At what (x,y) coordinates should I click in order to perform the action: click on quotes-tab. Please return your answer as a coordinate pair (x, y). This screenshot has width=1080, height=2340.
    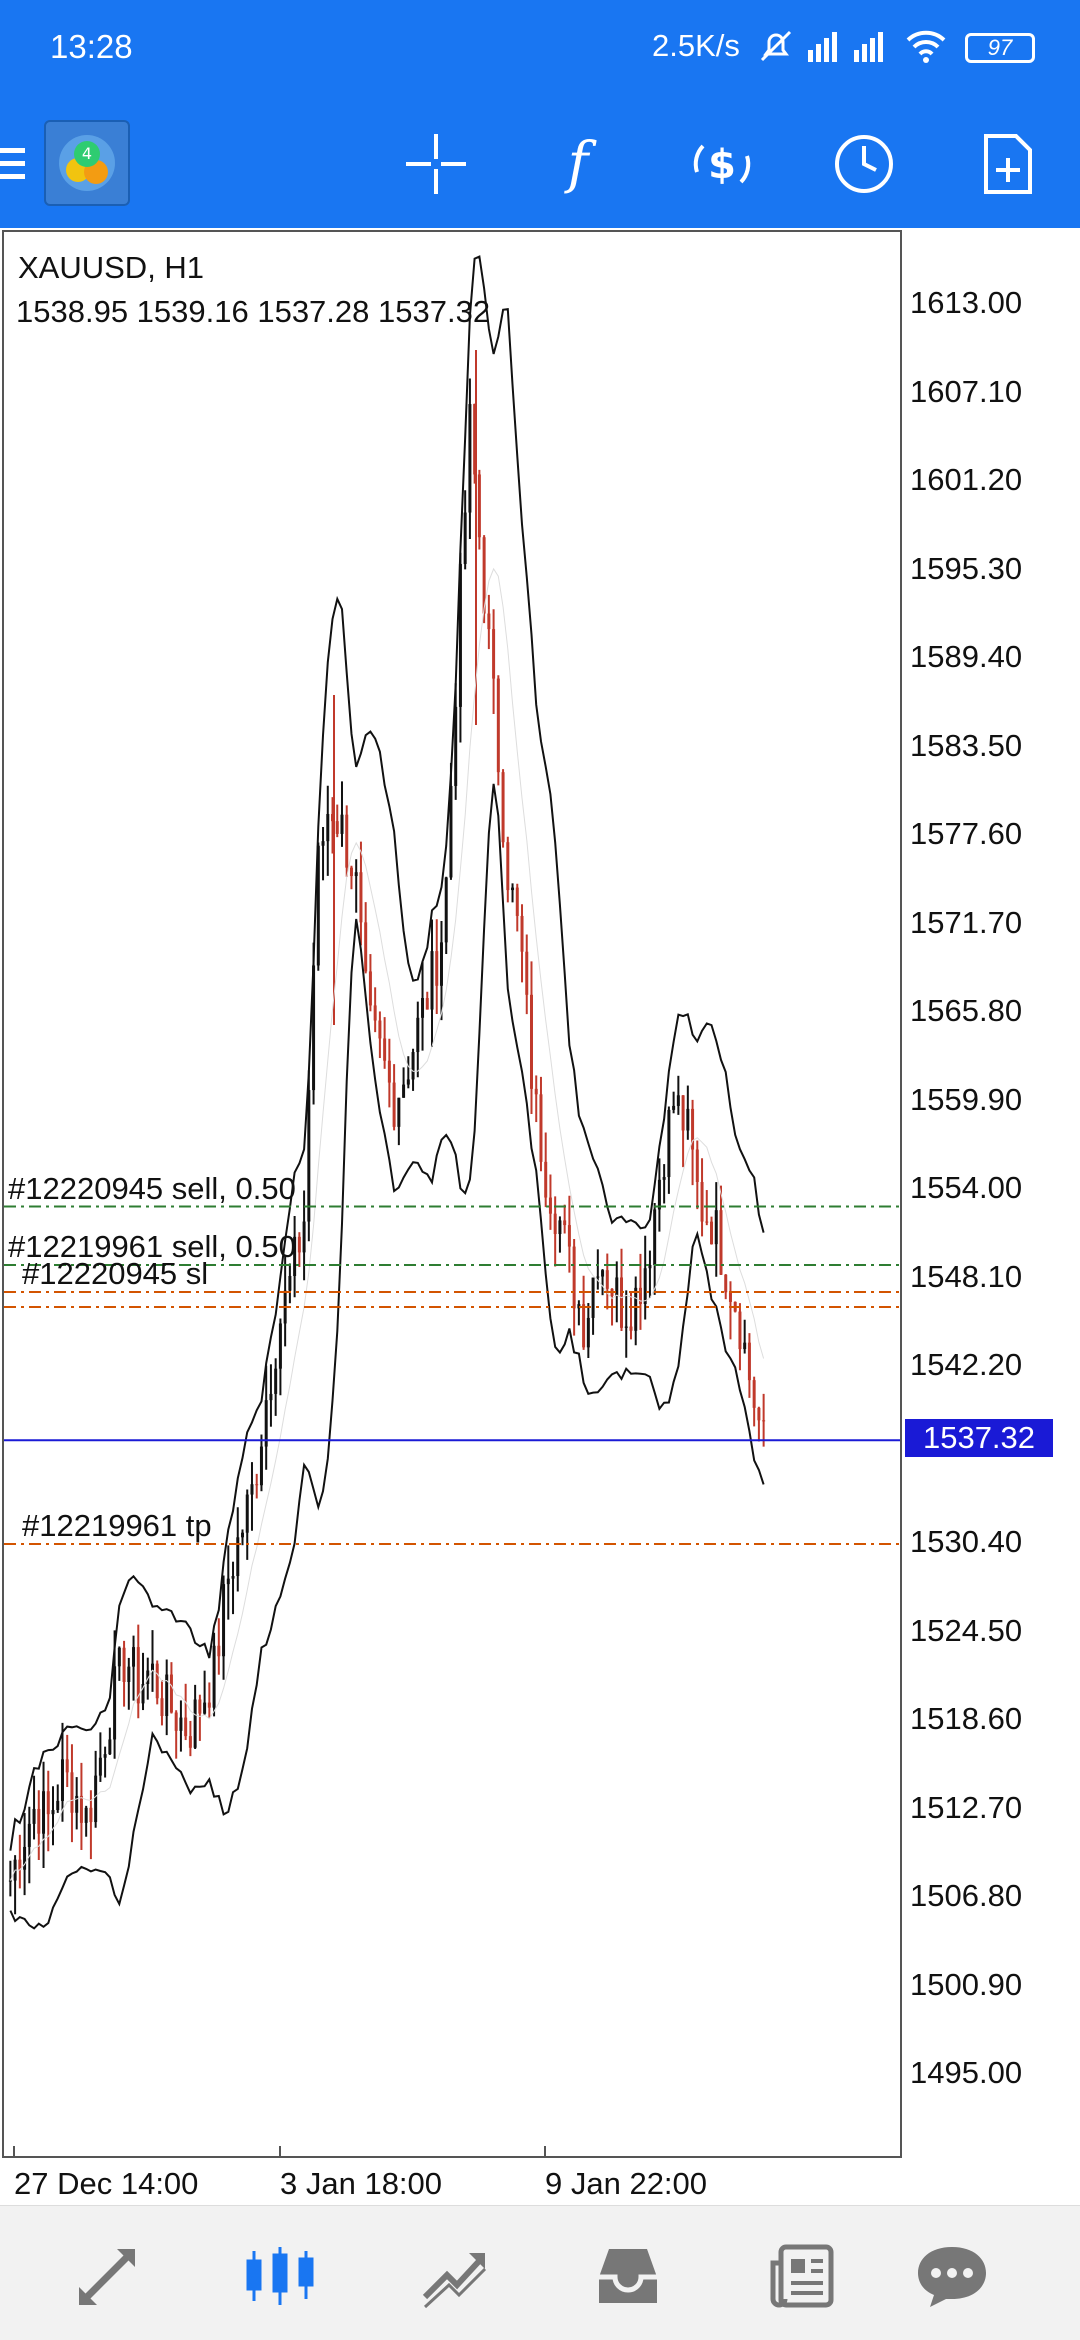
    Looking at the image, I should click on (108, 2276).